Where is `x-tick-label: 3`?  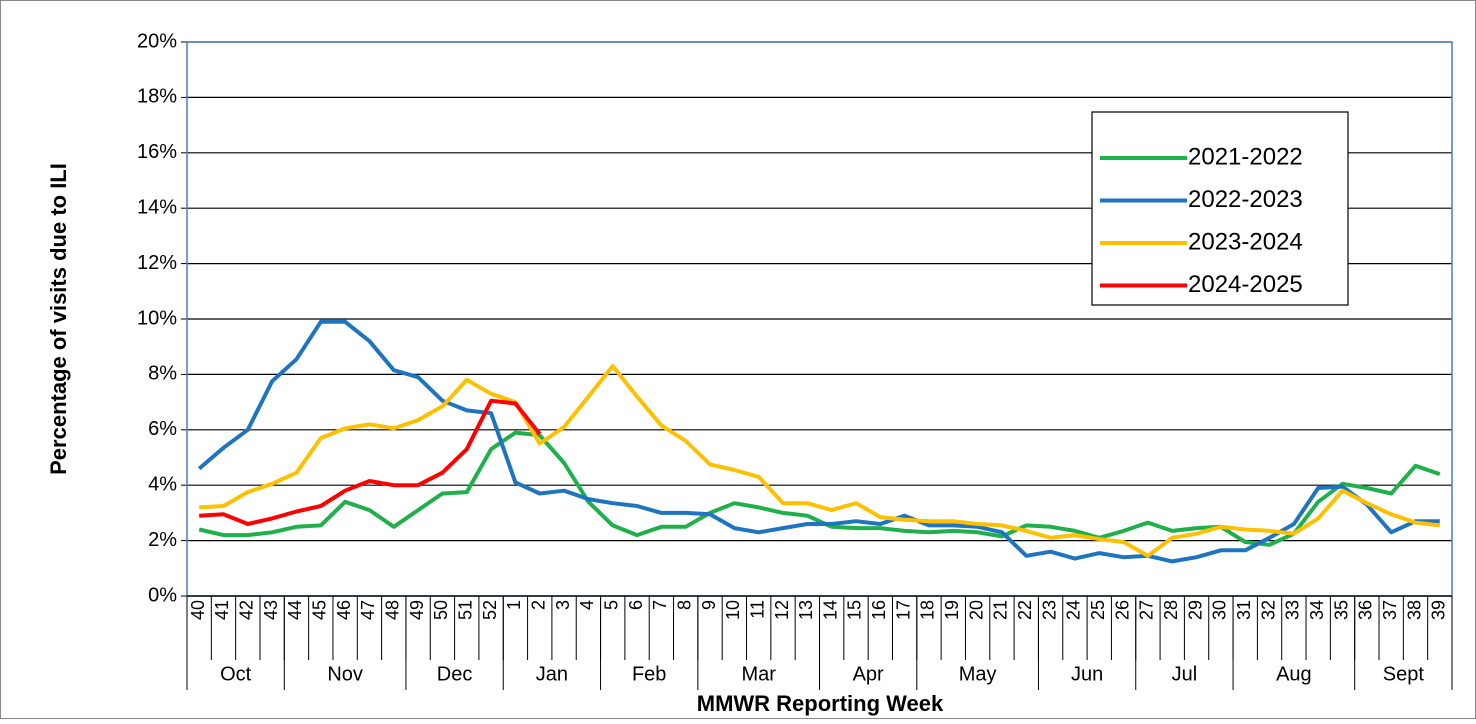
x-tick-label: 3 is located at coordinates (563, 605).